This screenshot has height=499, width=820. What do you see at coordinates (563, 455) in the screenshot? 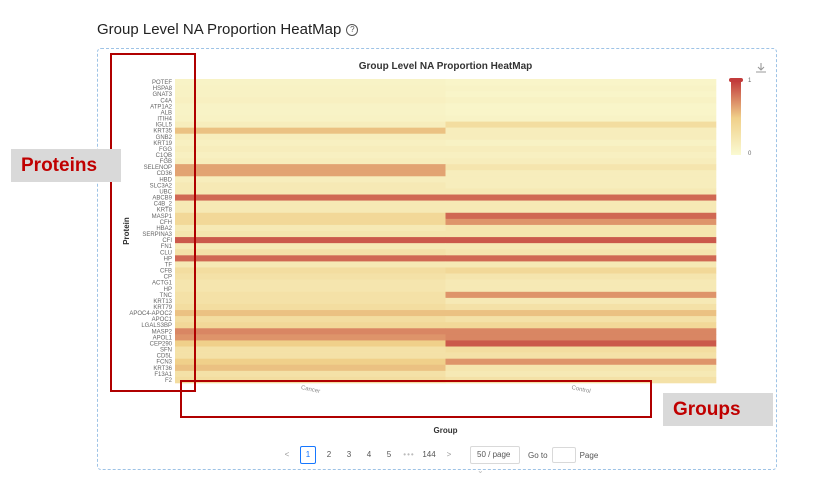
I see `goto-page-input` at bounding box center [563, 455].